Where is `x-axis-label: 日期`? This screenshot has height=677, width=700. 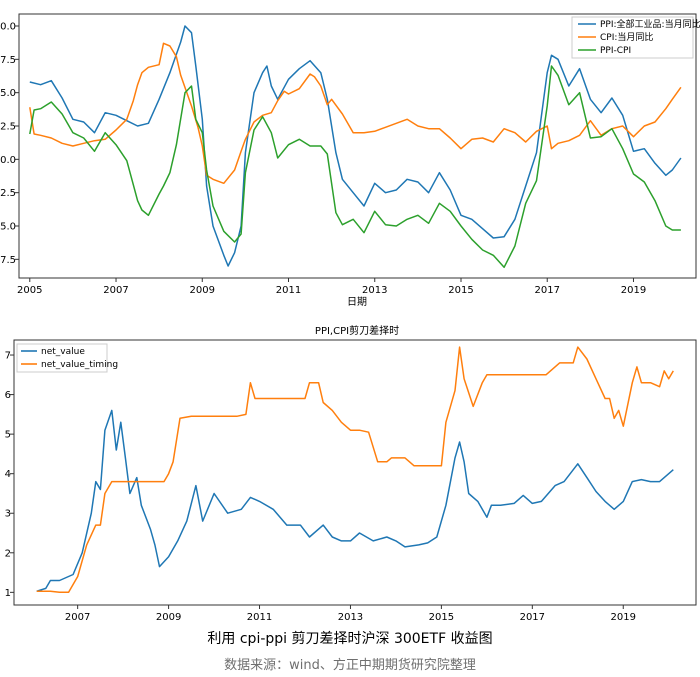
x-axis-label: 日期 is located at coordinates (357, 302).